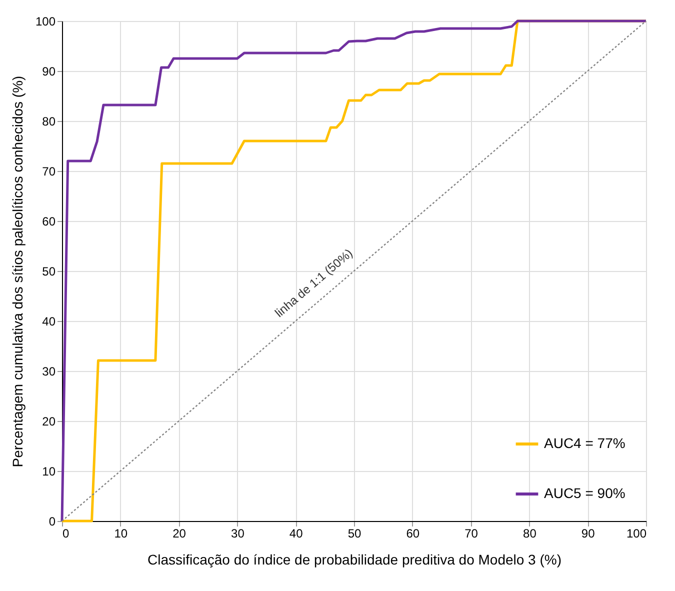 The height and width of the screenshot is (591, 675). Describe the element at coordinates (49, 171) in the screenshot. I see `y-tick-label: 70` at that location.